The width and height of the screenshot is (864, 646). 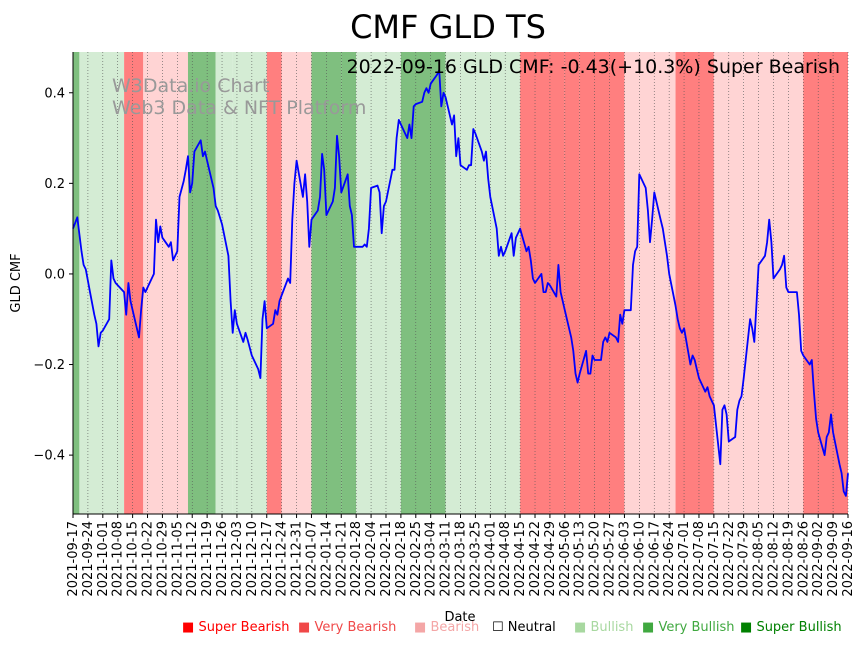 What do you see at coordinates (455, 627) in the screenshot?
I see `legend-label: Bearish` at bounding box center [455, 627].